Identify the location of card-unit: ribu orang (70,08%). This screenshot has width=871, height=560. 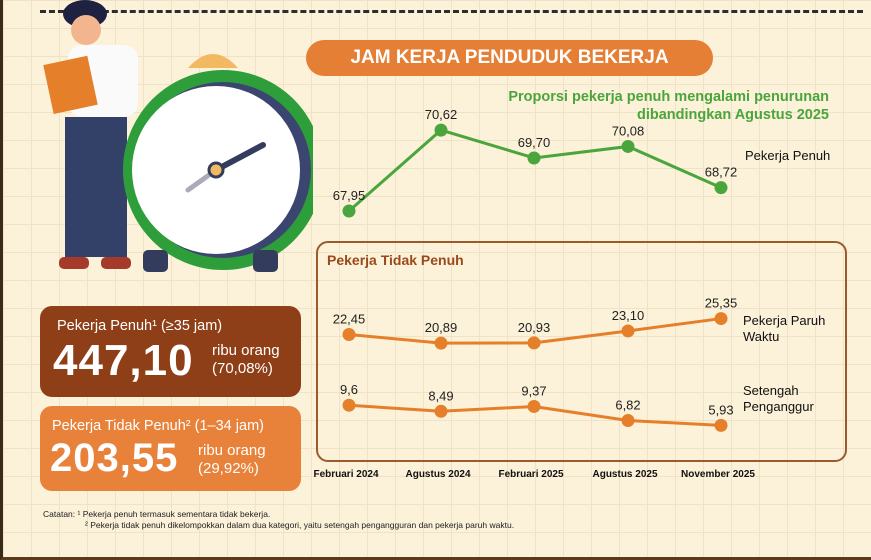
(246, 359).